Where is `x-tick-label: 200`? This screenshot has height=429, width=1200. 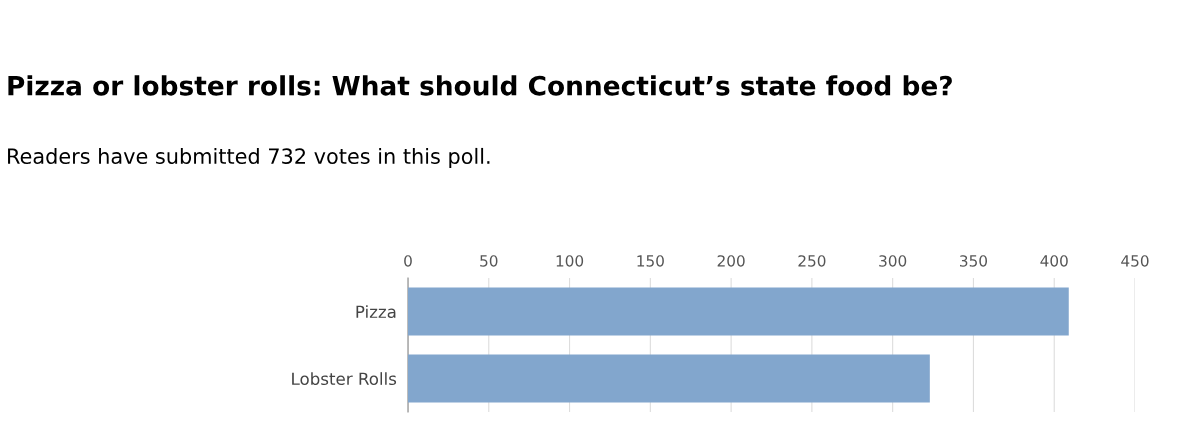
x-tick-label: 200 is located at coordinates (731, 261).